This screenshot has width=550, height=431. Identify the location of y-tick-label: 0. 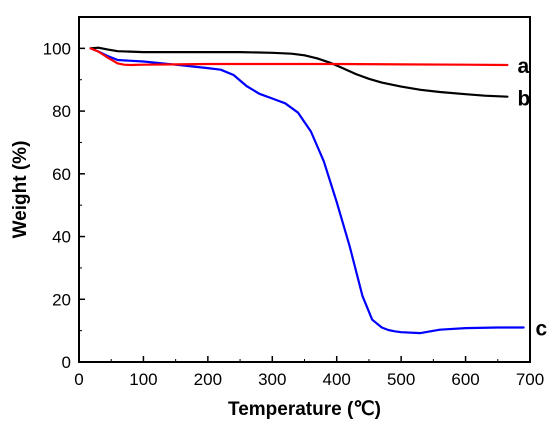
(66, 362).